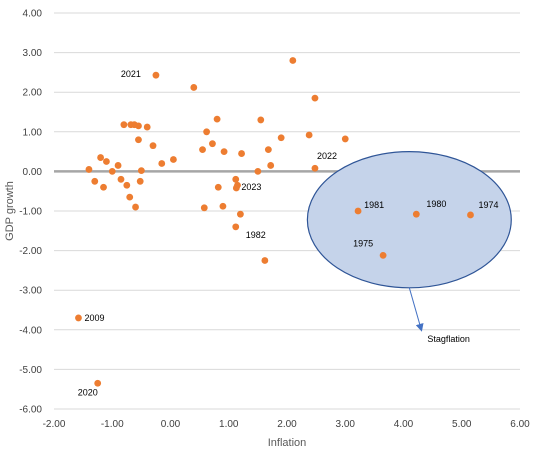 The image size is (540, 454). I want to click on stagflation-label: Stagflation, so click(448, 339).